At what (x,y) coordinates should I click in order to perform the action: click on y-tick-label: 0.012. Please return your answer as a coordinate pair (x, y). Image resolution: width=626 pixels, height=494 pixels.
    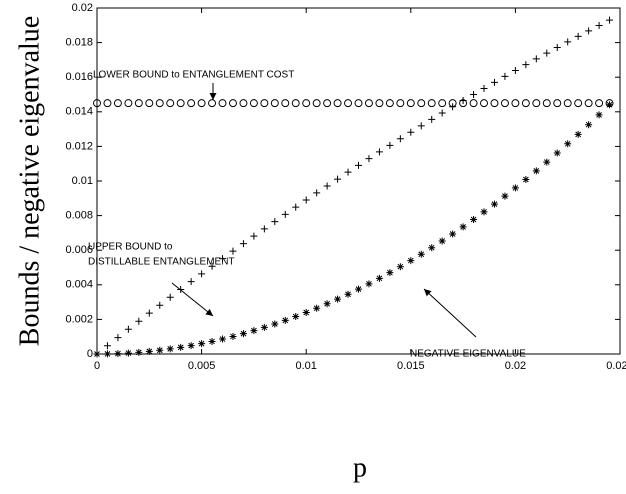
    Looking at the image, I should click on (79, 146).